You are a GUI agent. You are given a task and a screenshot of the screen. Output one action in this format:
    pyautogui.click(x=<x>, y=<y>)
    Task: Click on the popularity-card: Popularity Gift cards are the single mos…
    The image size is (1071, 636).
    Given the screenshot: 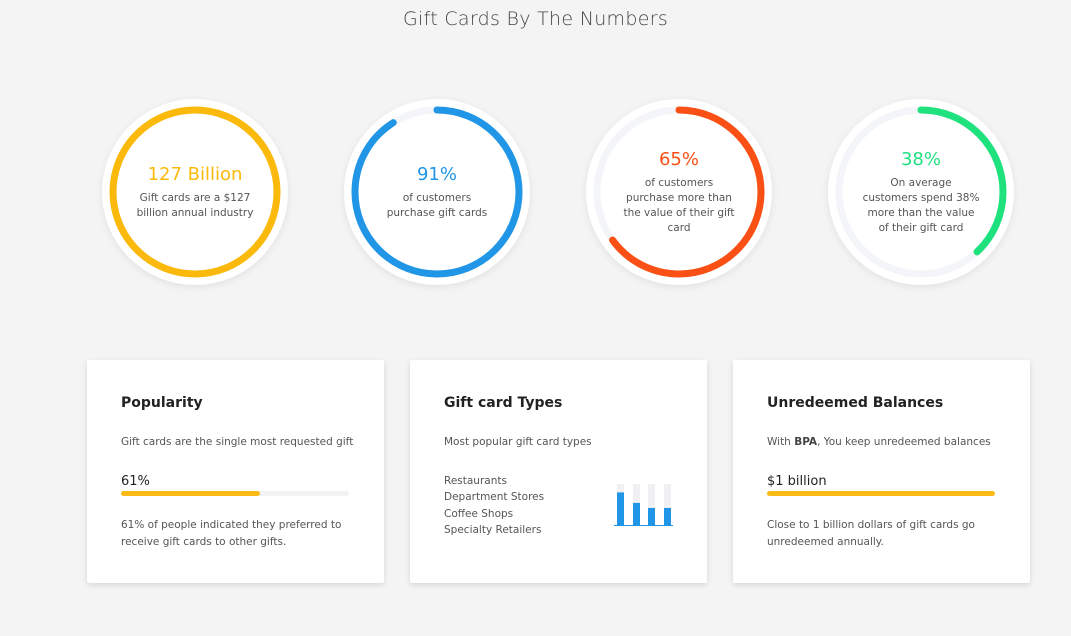 What is the action you would take?
    pyautogui.click(x=235, y=471)
    